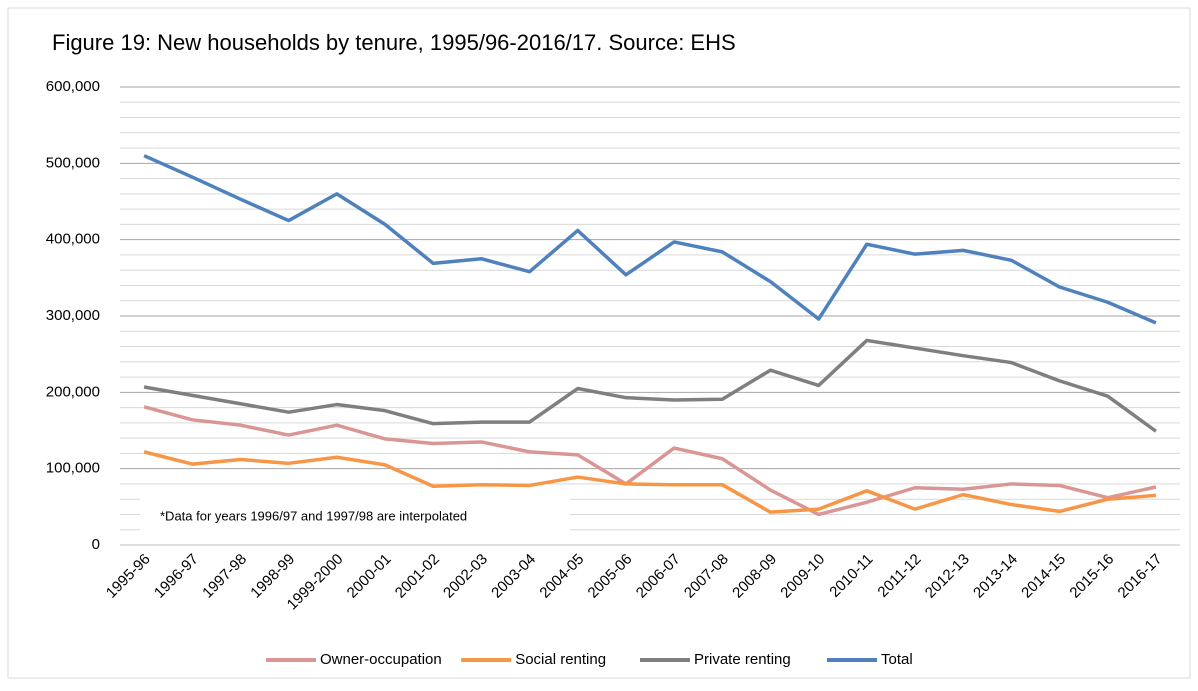 The width and height of the screenshot is (1198, 691). Describe the element at coordinates (73, 239) in the screenshot. I see `y-tick-label: 400,000` at that location.